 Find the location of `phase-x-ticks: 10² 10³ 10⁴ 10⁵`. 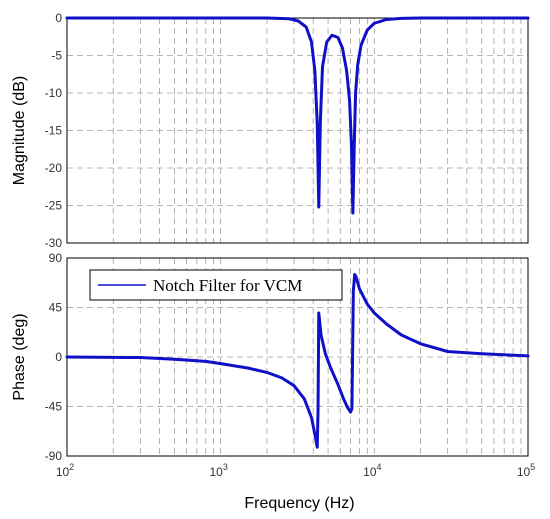

phase-x-ticks: 10² 10³ 10⁴ 10⁵ is located at coordinates (295, 470).